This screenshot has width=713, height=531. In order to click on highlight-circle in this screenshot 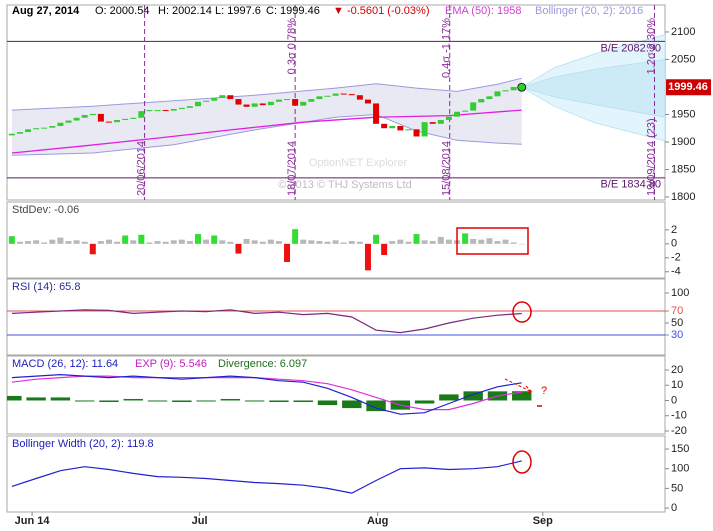, I will do `click(522, 312)`.